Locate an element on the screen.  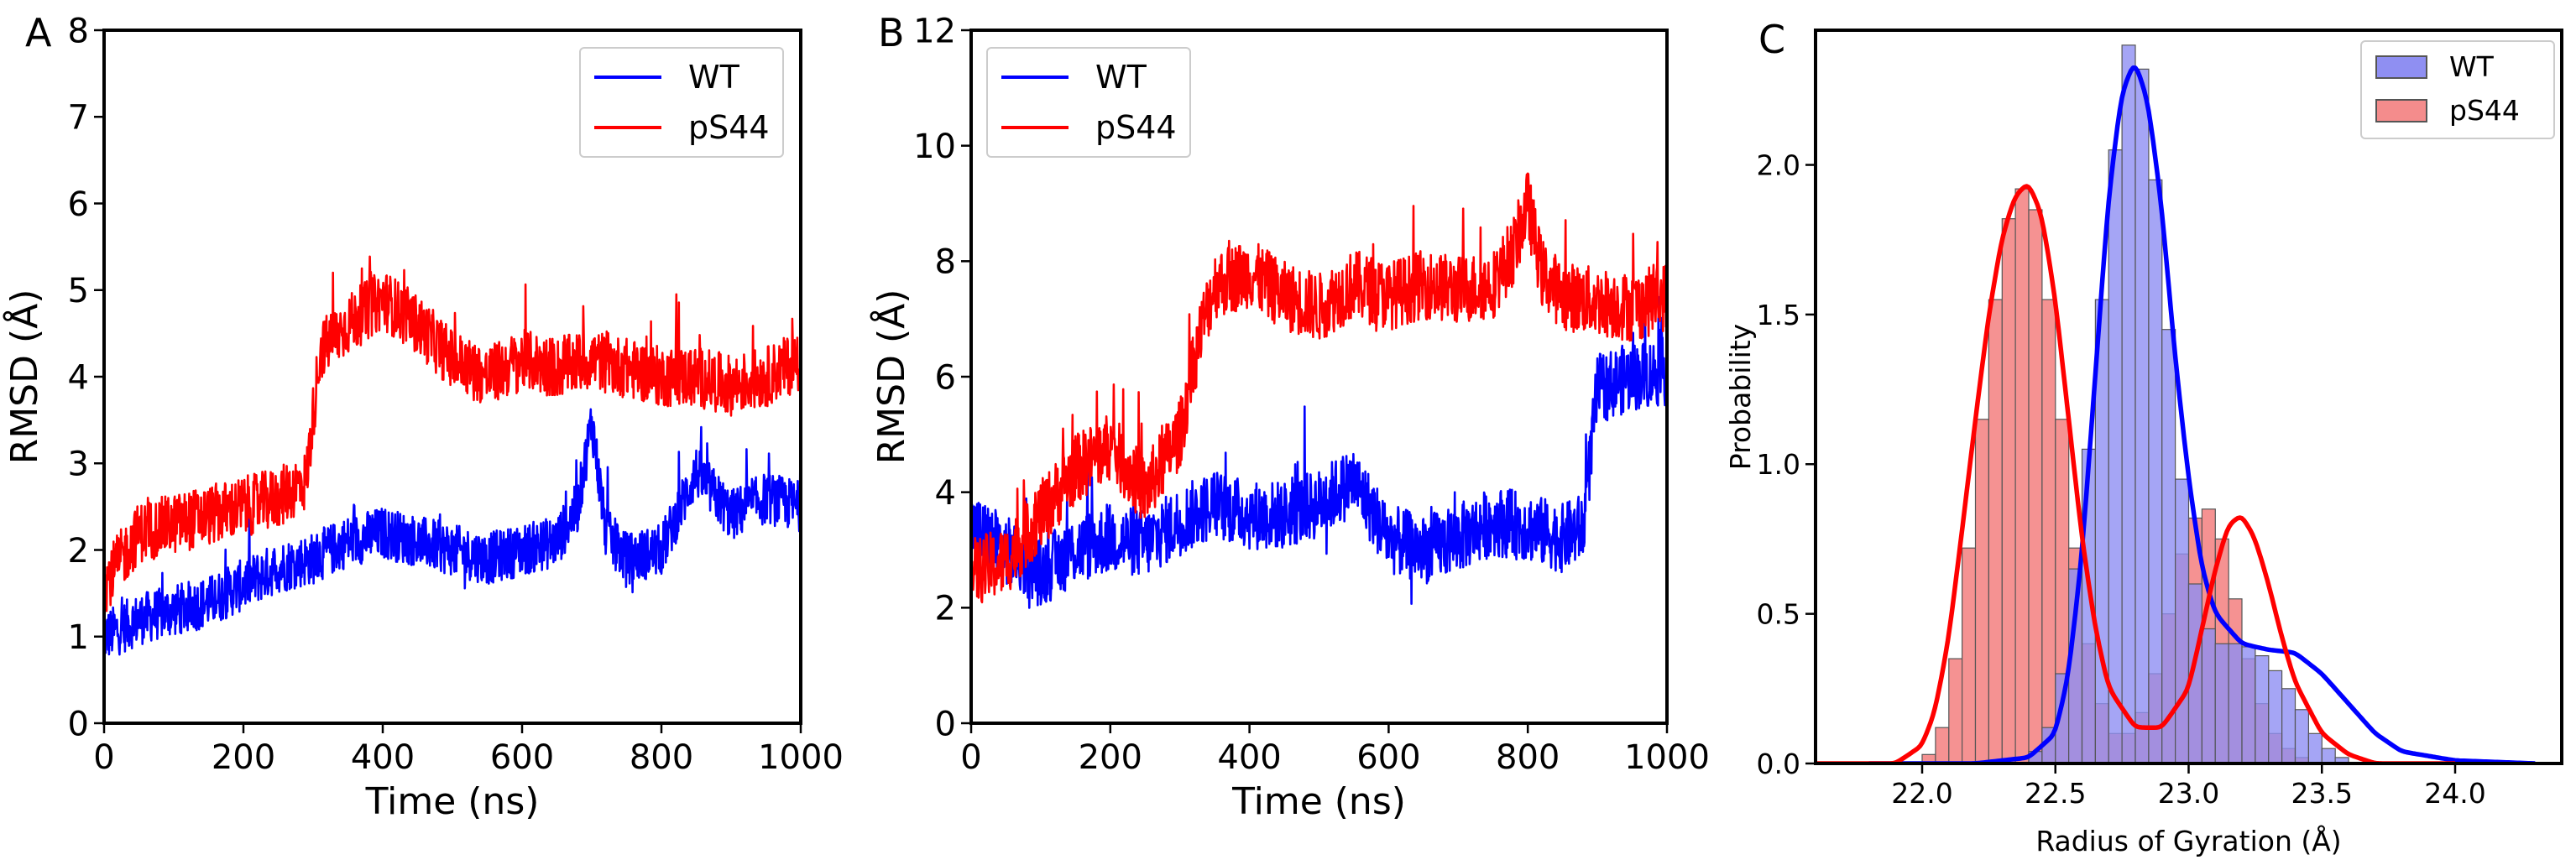
y-tick-label: 12 is located at coordinates (934, 31).